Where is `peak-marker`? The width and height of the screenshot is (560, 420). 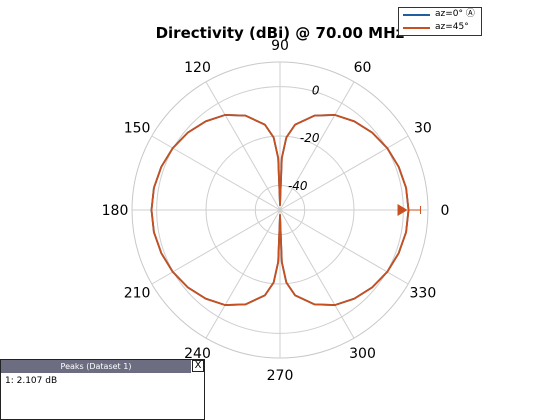
peak-marker is located at coordinates (402, 210).